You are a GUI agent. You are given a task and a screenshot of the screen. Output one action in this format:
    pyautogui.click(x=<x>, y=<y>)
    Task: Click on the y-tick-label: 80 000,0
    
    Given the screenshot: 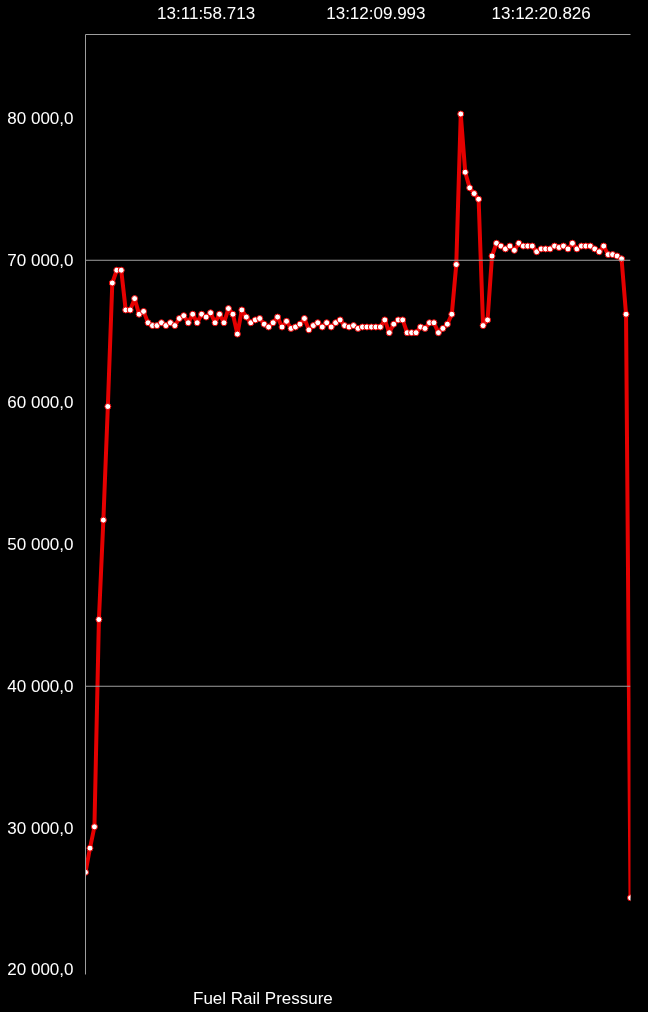 What is the action you would take?
    pyautogui.click(x=40, y=118)
    